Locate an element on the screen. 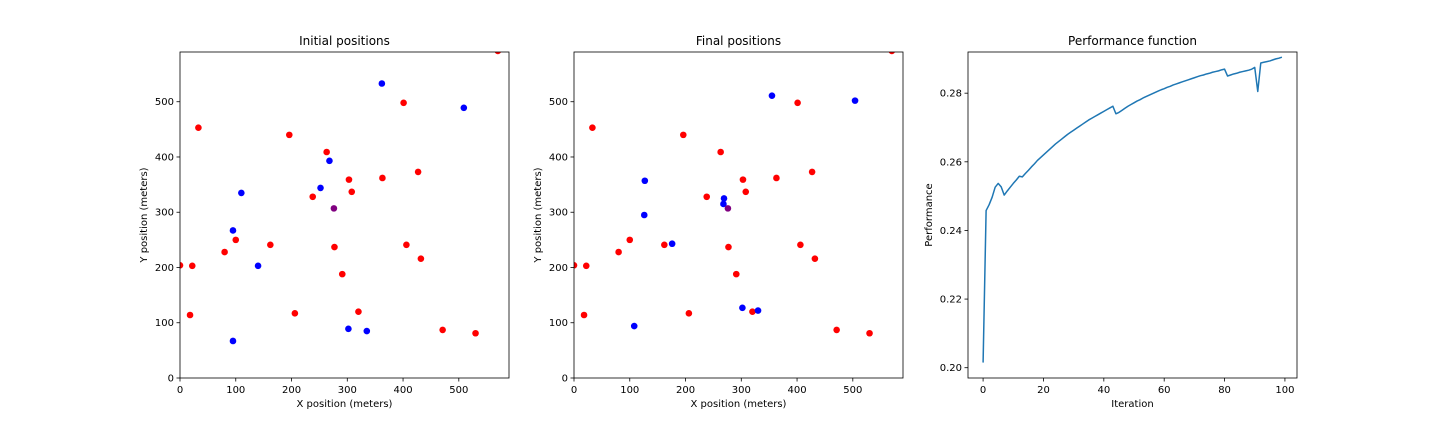 This screenshot has height=432, width=1440. x-tick-label: 40 is located at coordinates (1103, 390).